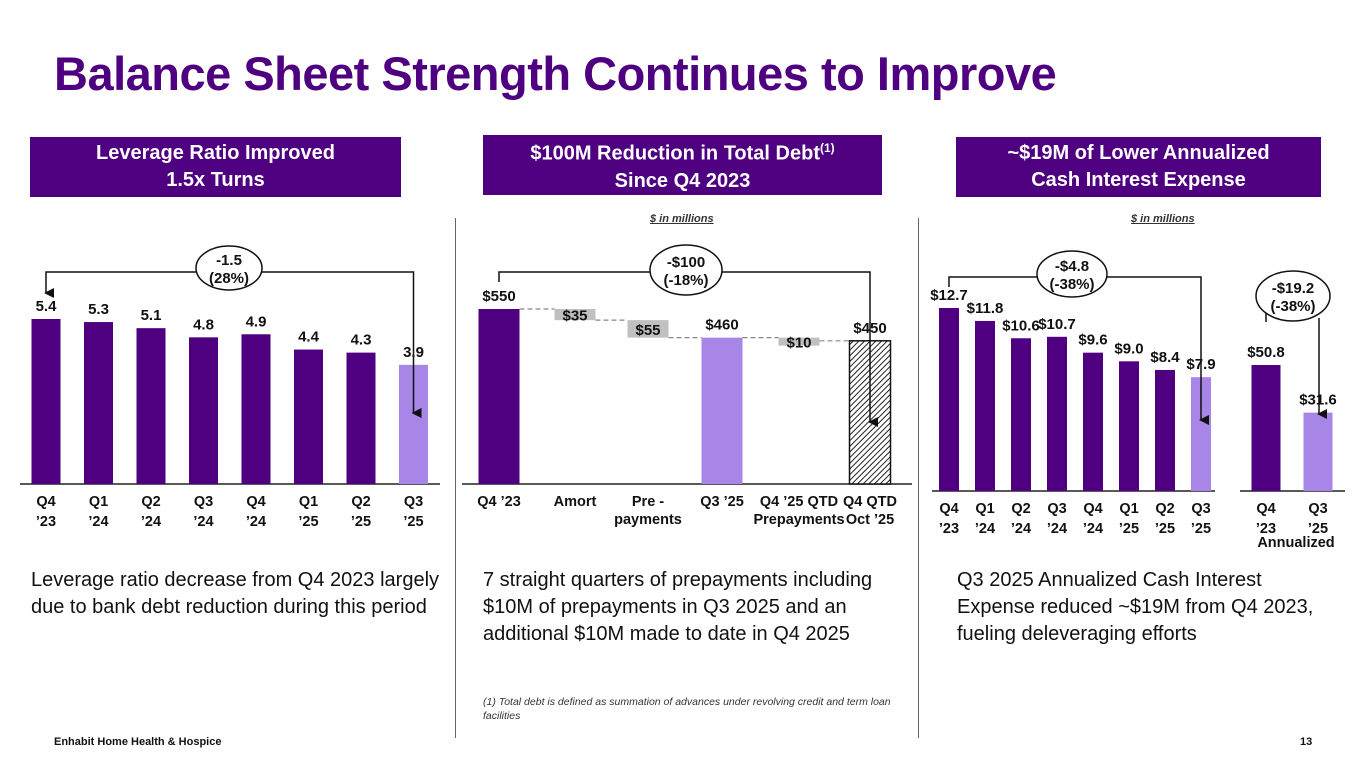 This screenshot has height=768, width=1365. I want to click on interest-tick-label: ’23, so click(949, 529).